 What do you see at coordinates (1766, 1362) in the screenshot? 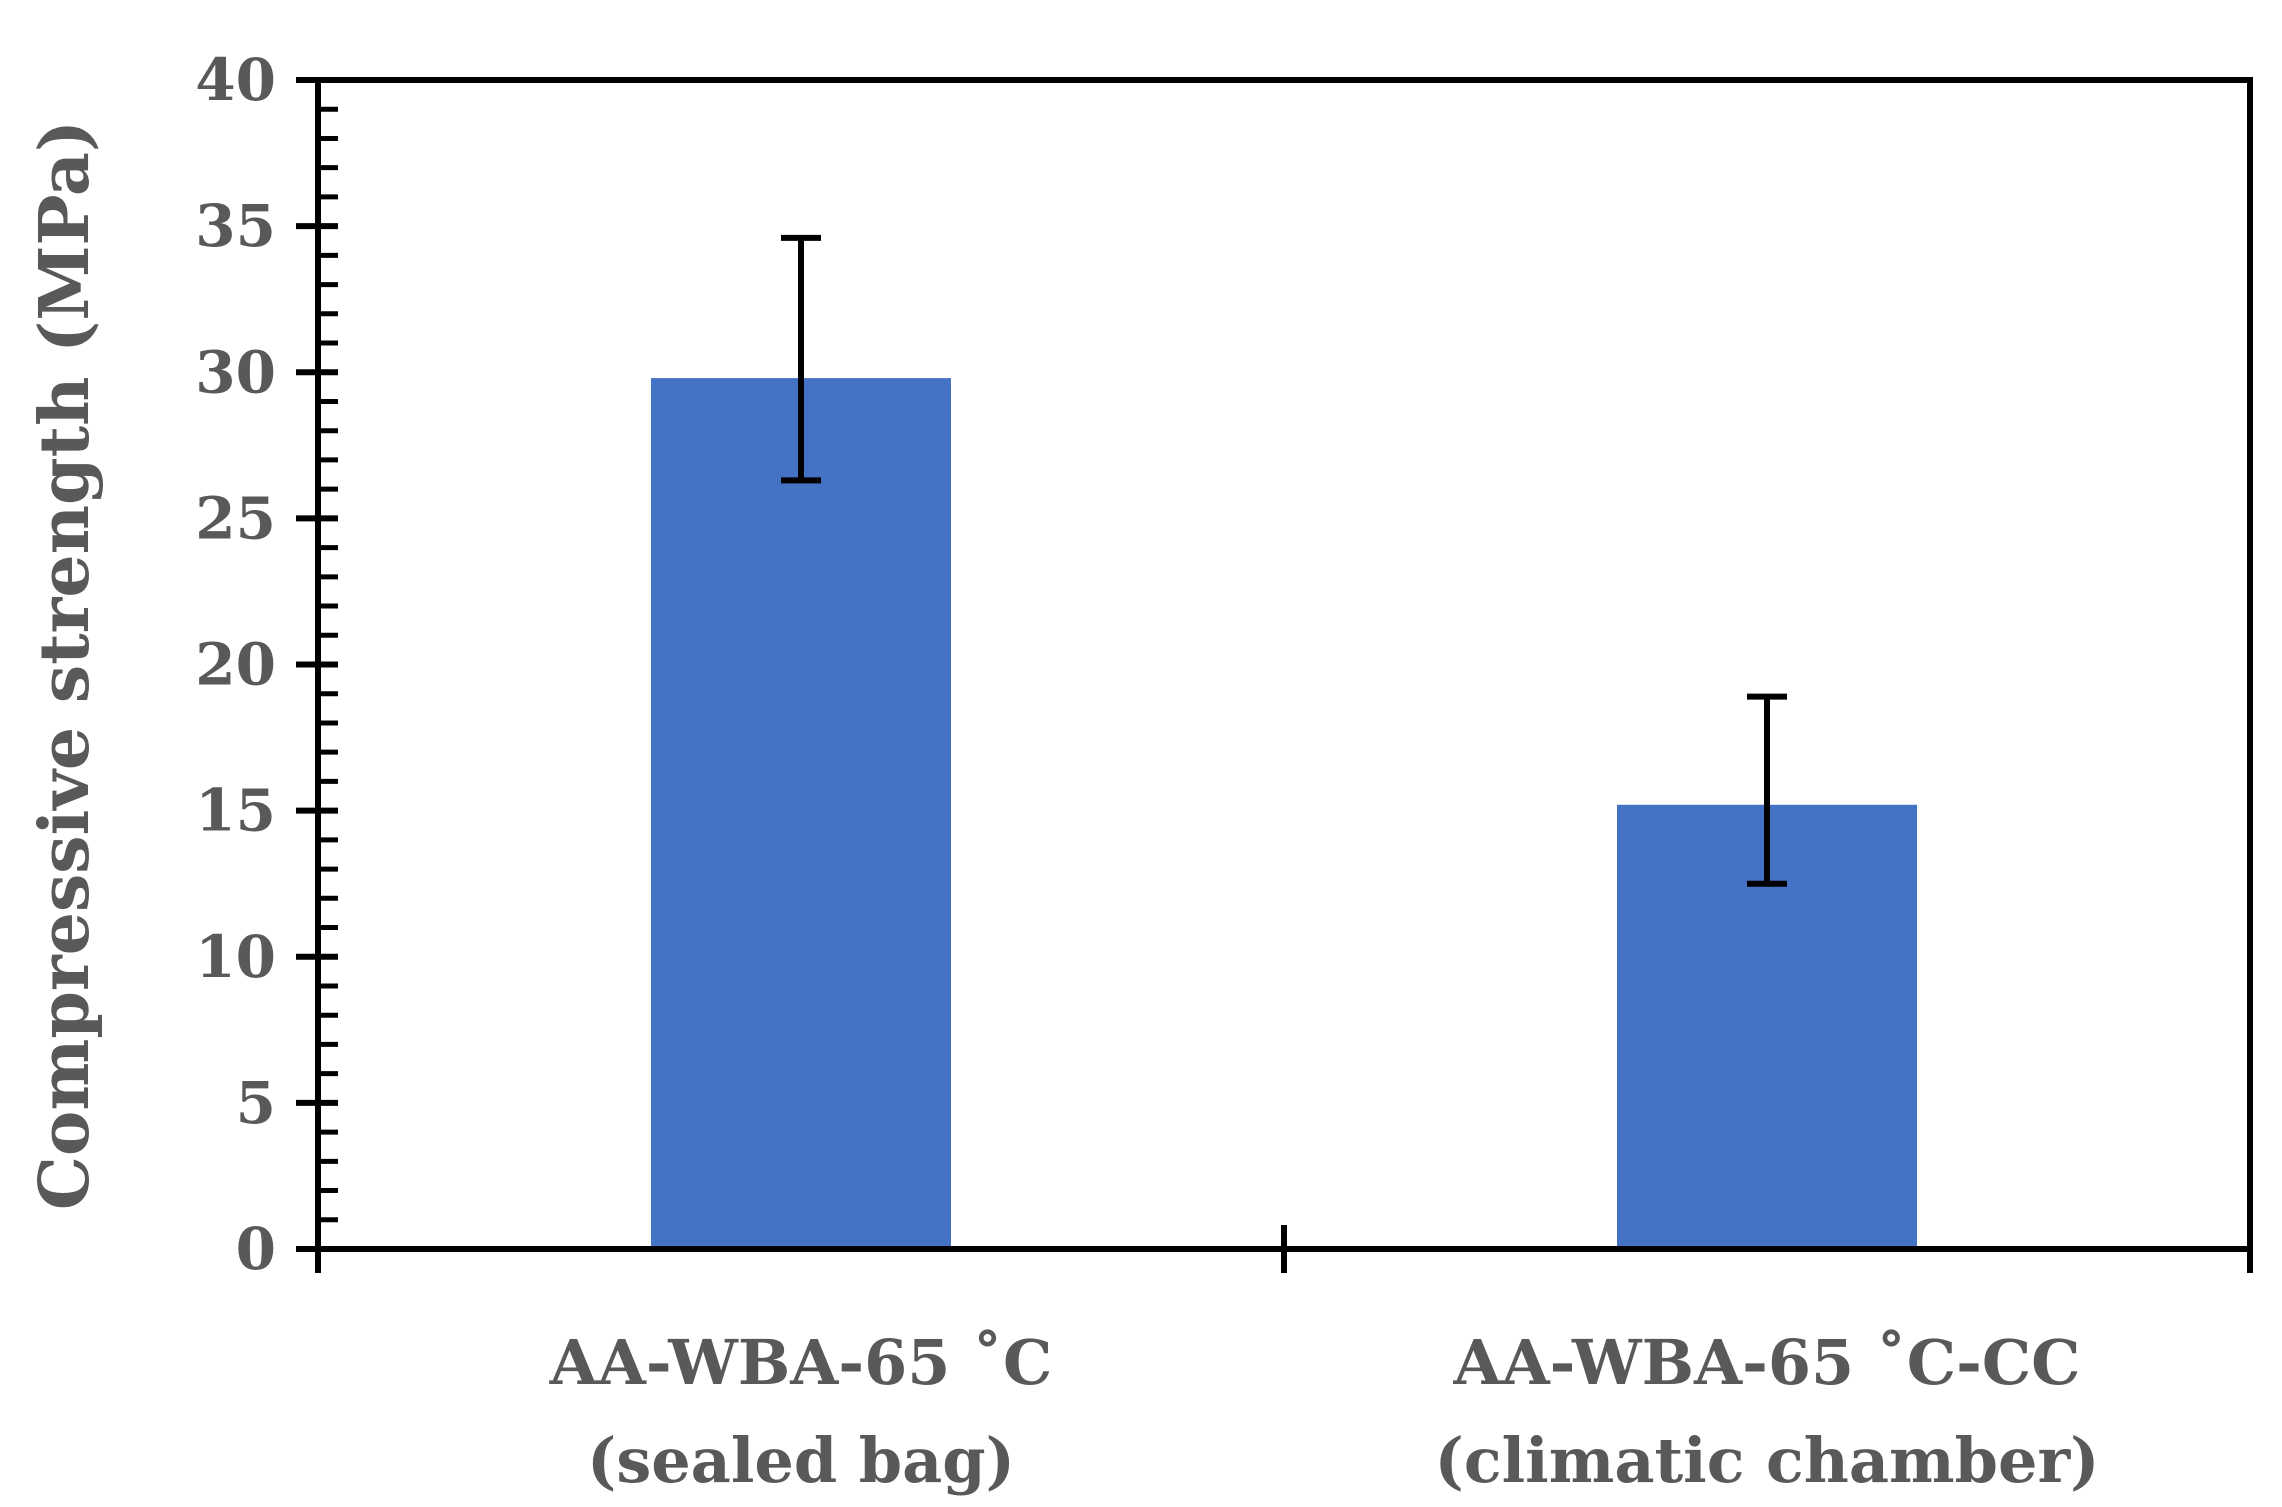
I see `x-category-label: AA-WBA-65 ˚C-CC` at bounding box center [1766, 1362].